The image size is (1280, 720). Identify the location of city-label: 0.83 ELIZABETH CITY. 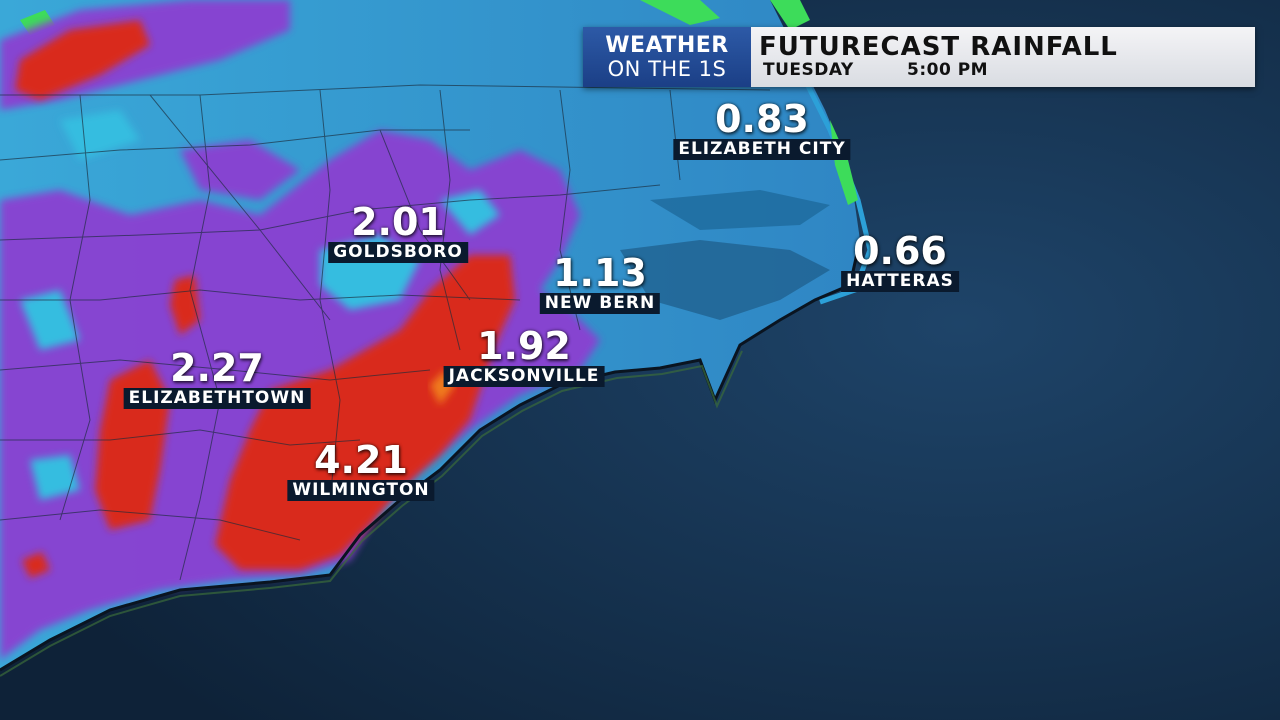
(762, 128).